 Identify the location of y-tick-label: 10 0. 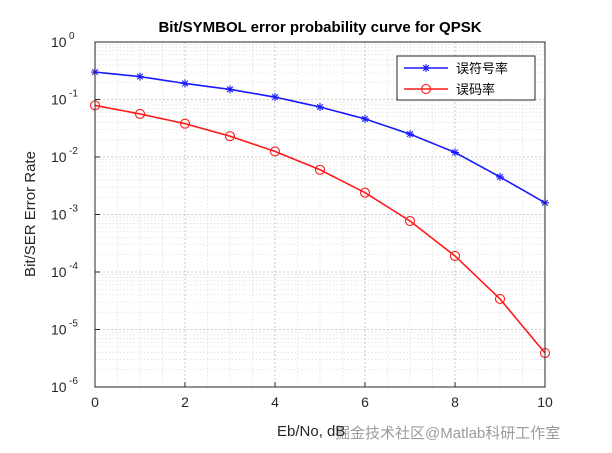
(63, 40).